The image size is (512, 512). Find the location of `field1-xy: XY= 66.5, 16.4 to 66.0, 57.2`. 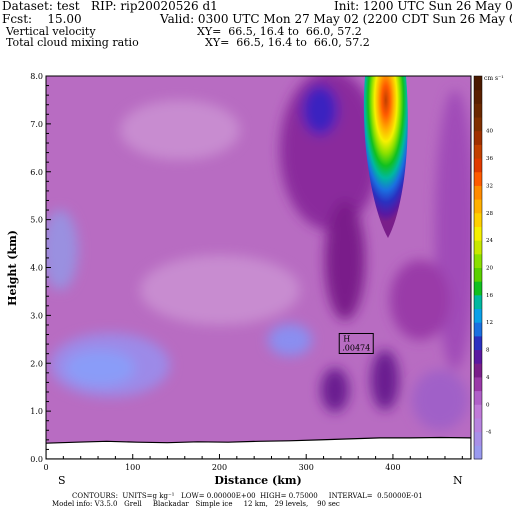

field1-xy: XY= 66.5, 16.4 to 66.0, 57.2 is located at coordinates (279, 31).